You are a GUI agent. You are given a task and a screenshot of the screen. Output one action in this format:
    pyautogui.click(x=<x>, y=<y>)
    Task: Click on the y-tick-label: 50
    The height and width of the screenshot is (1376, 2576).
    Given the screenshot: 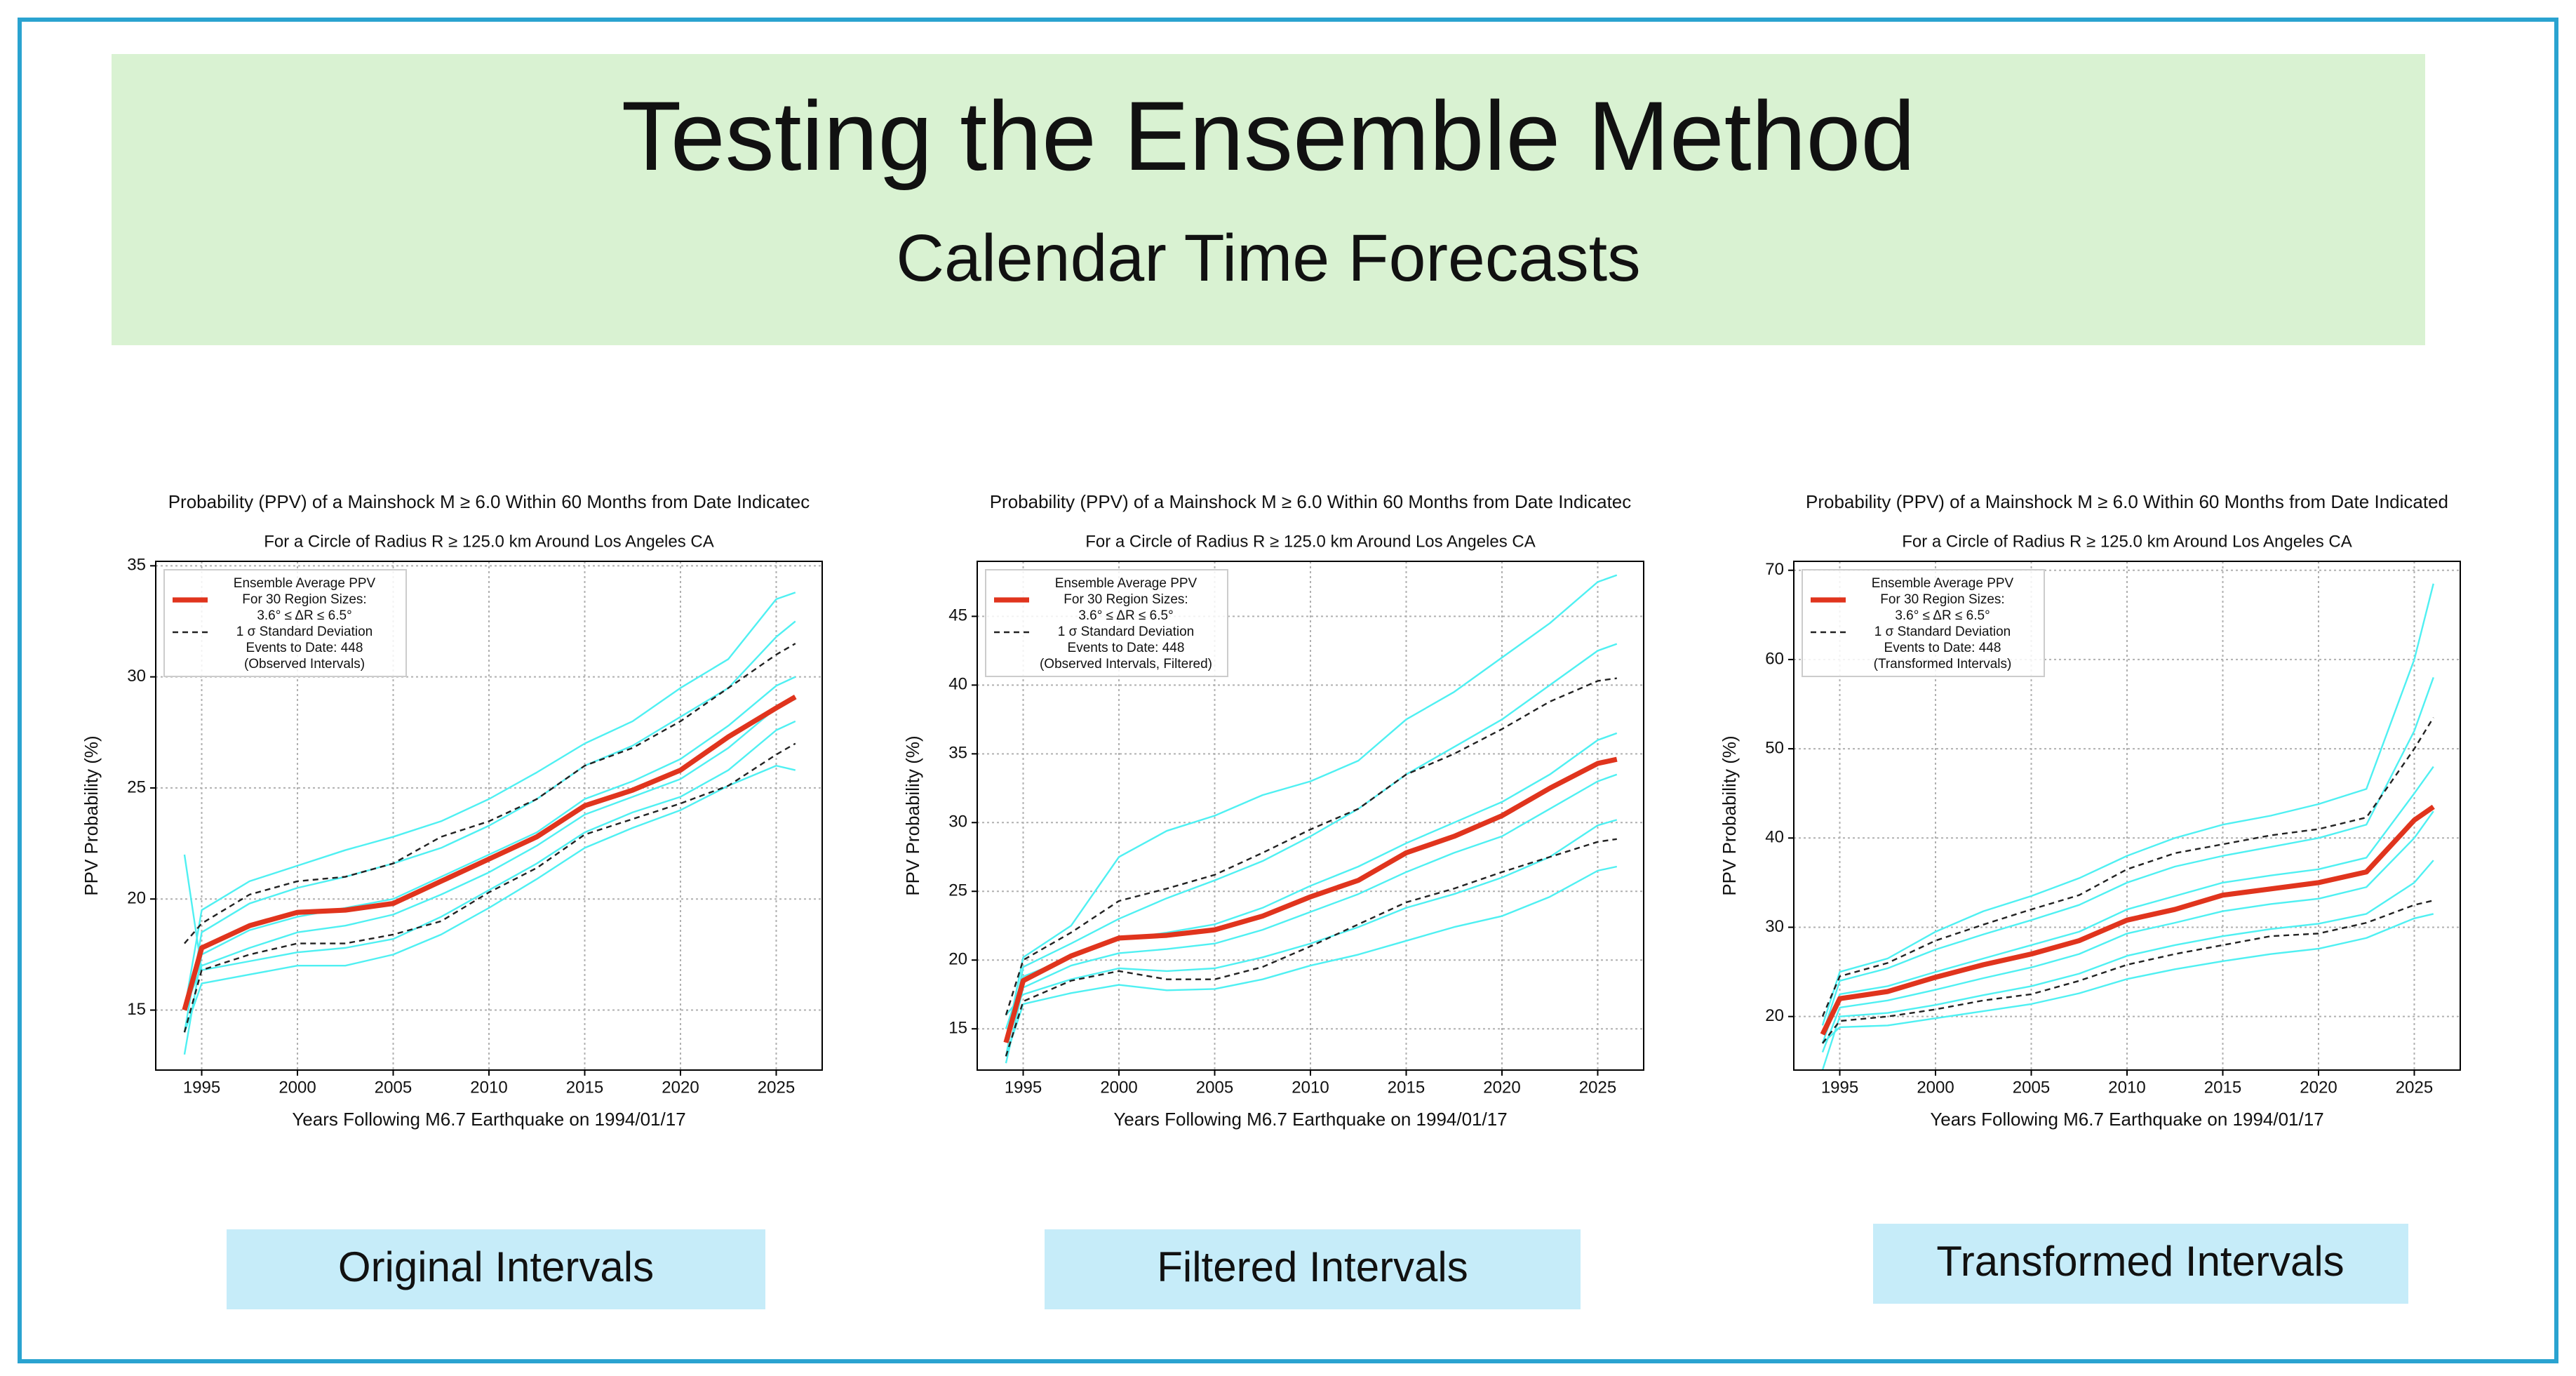 What is the action you would take?
    pyautogui.click(x=1775, y=747)
    